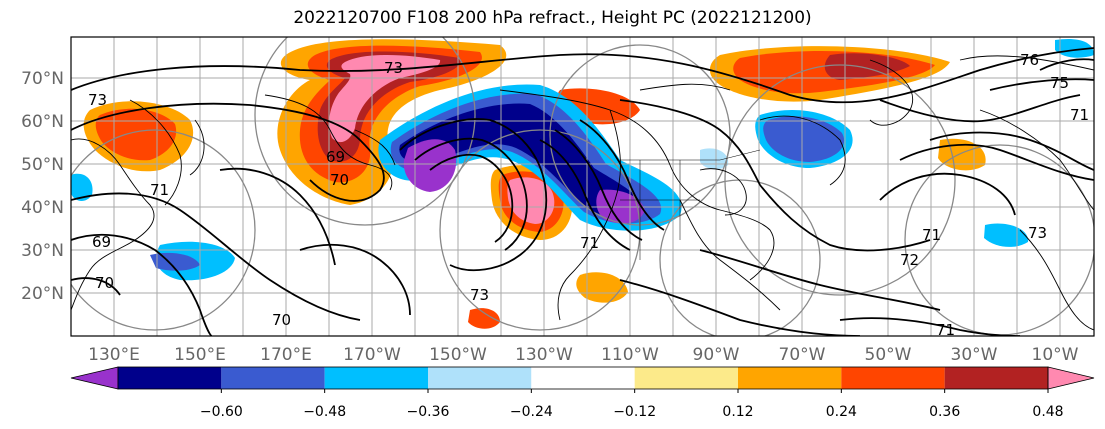  I want to click on colorbar-tick-label: 0.12, so click(737, 412).